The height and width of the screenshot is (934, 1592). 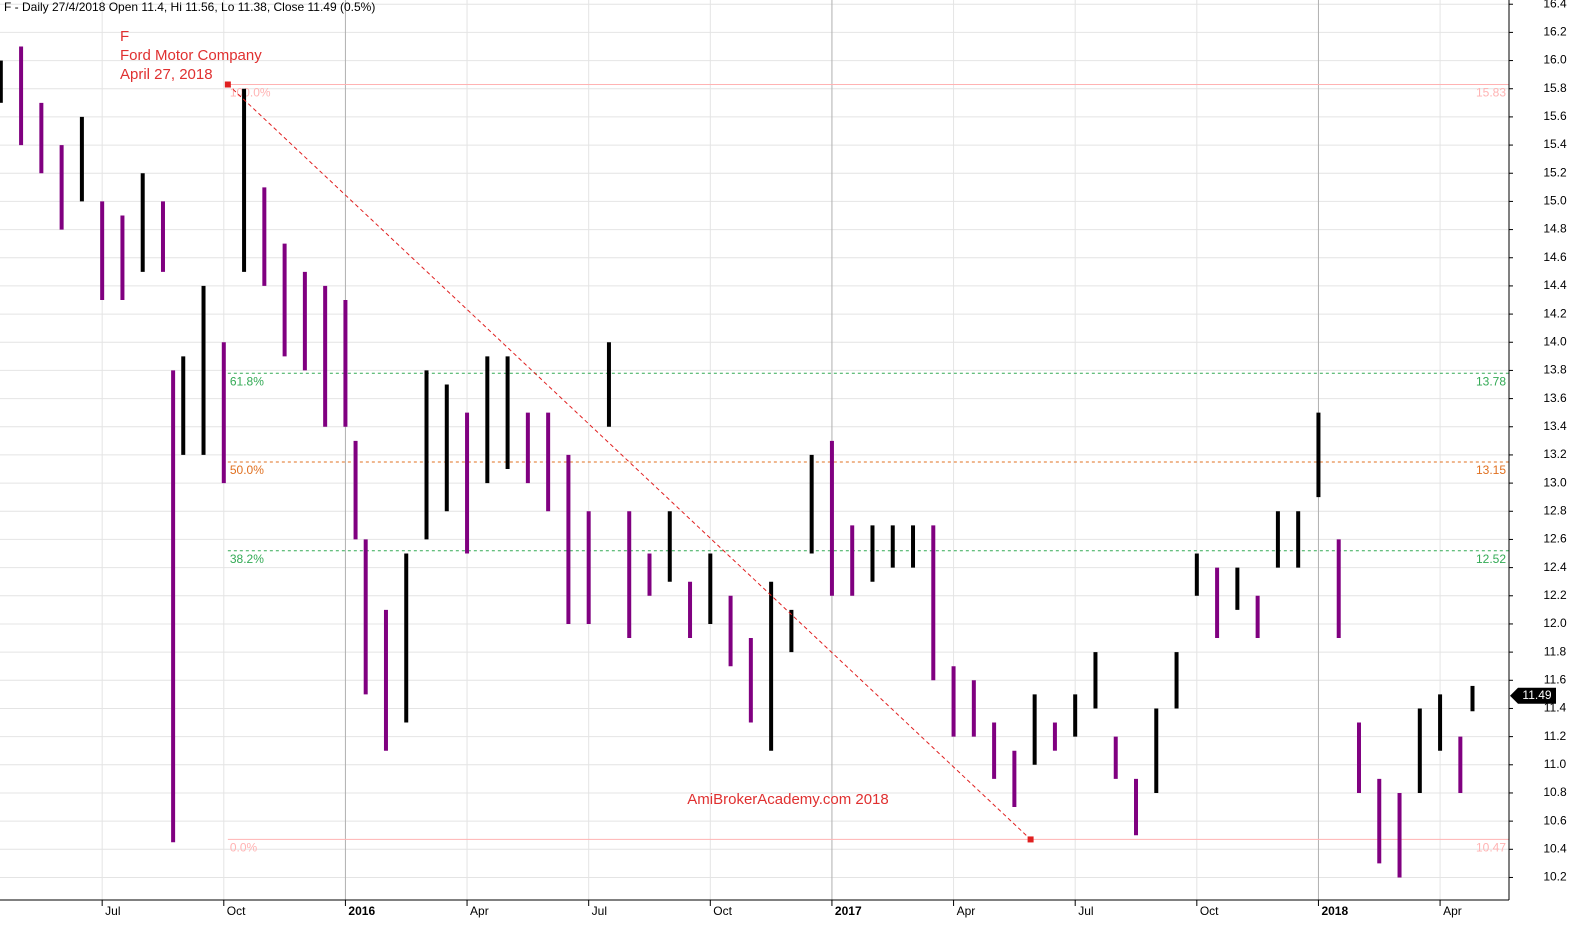 I want to click on y-tick-label: 16.4, so click(x=1555, y=5).